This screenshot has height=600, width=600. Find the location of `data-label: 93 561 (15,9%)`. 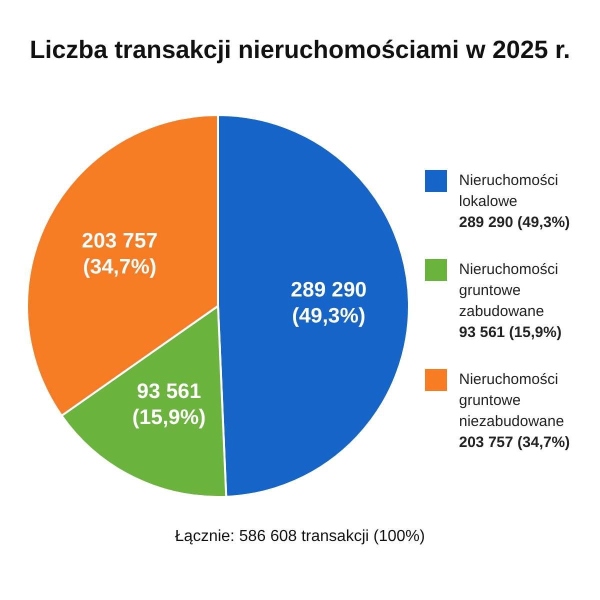

data-label: 93 561 (15,9%) is located at coordinates (169, 405).